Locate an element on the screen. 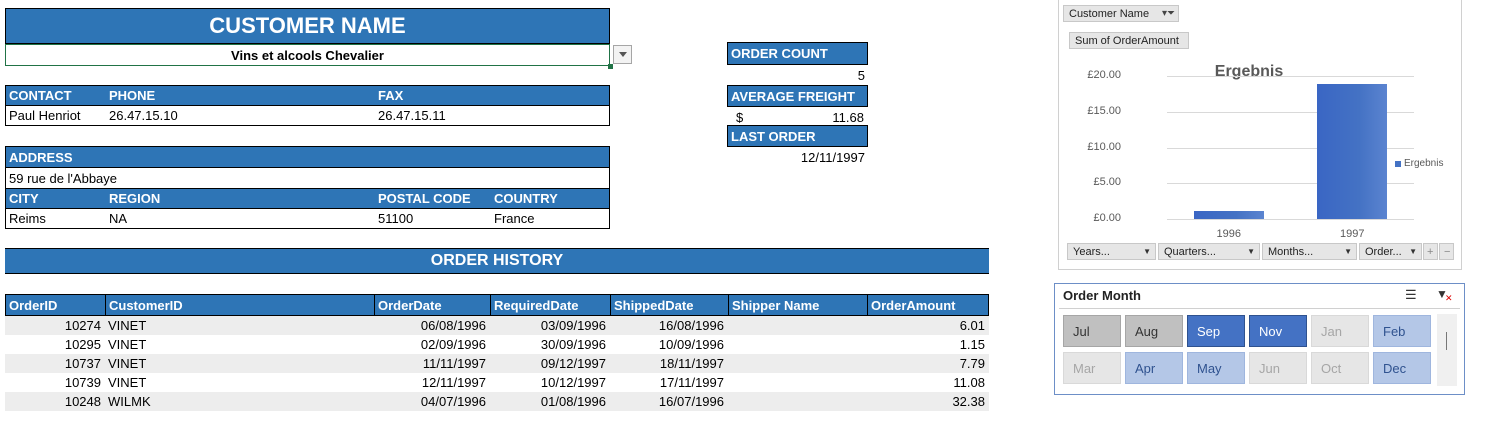 Image resolution: width=1495 pixels, height=436 pixels. plus-icon: + is located at coordinates (1430, 251).